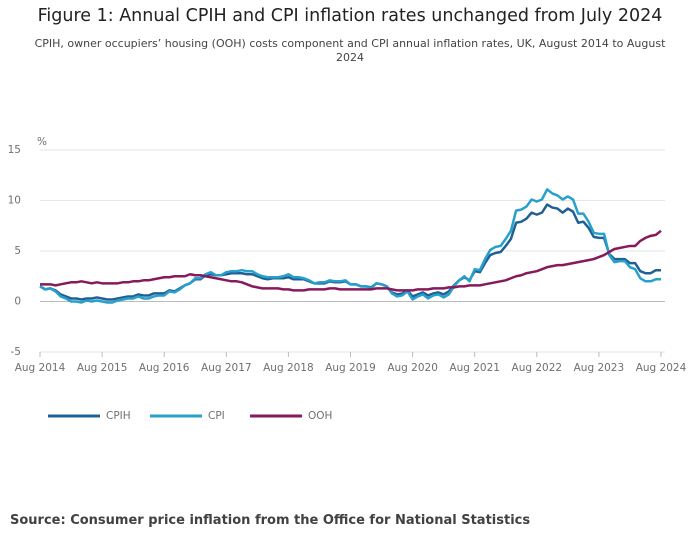  I want to click on legend-label: CPIH, so click(118, 416).